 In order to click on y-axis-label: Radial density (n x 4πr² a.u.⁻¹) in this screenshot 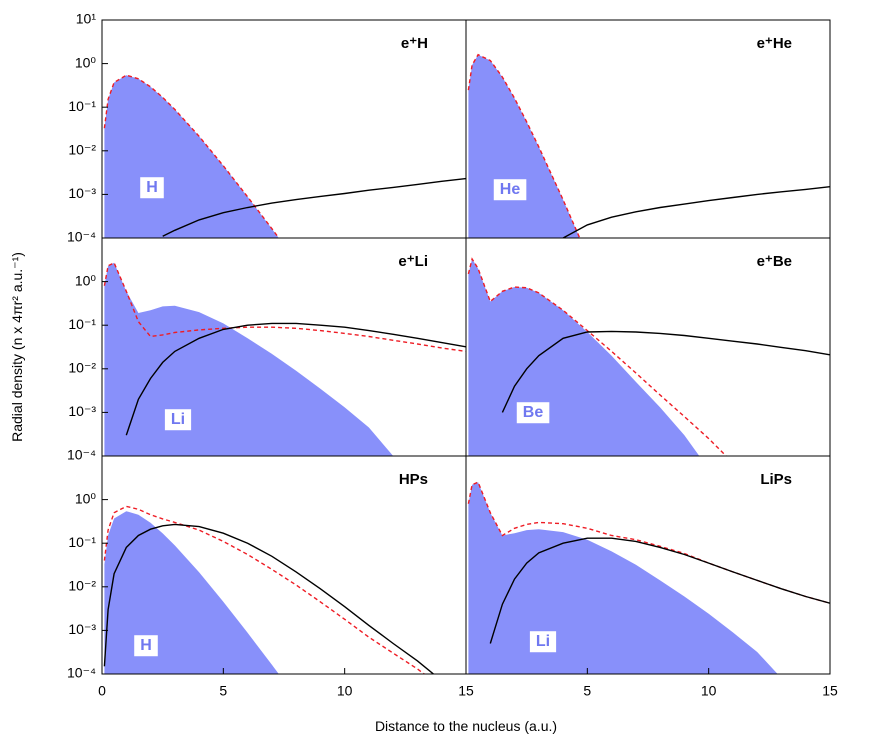, I will do `click(17, 347)`.